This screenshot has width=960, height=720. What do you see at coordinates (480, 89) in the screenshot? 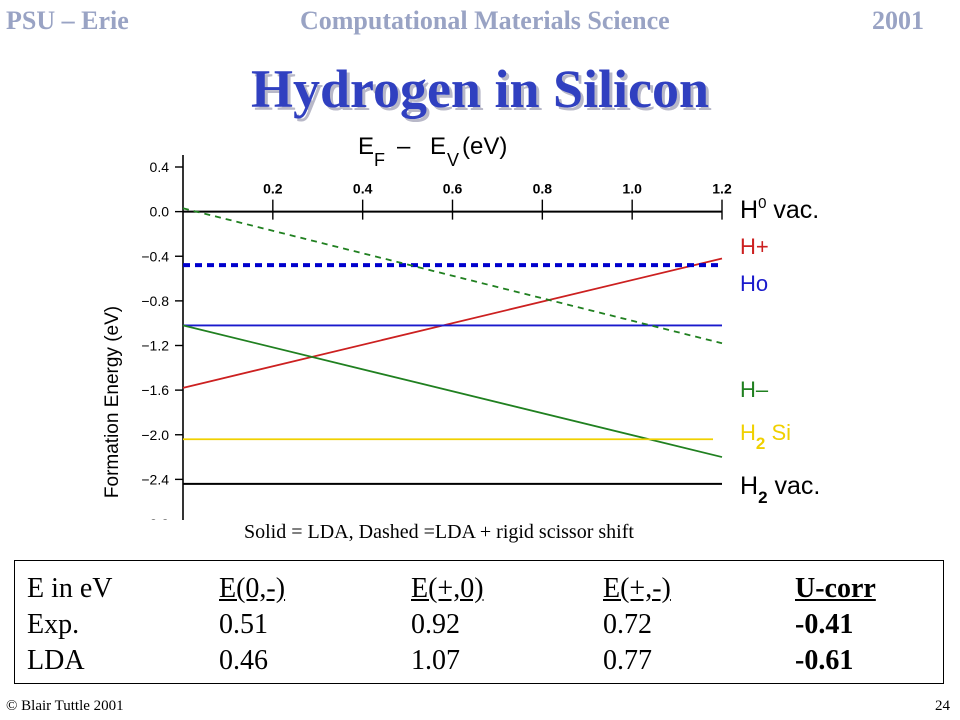
I see `slide-title: Hydrogen in Silicon` at bounding box center [480, 89].